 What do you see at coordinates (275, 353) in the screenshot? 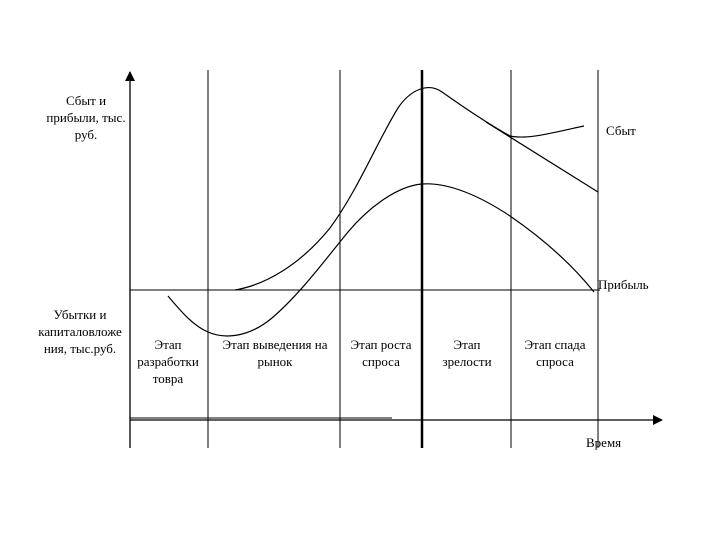
I see `stage-label-introduction: Этап выведения на рынок` at bounding box center [275, 353].